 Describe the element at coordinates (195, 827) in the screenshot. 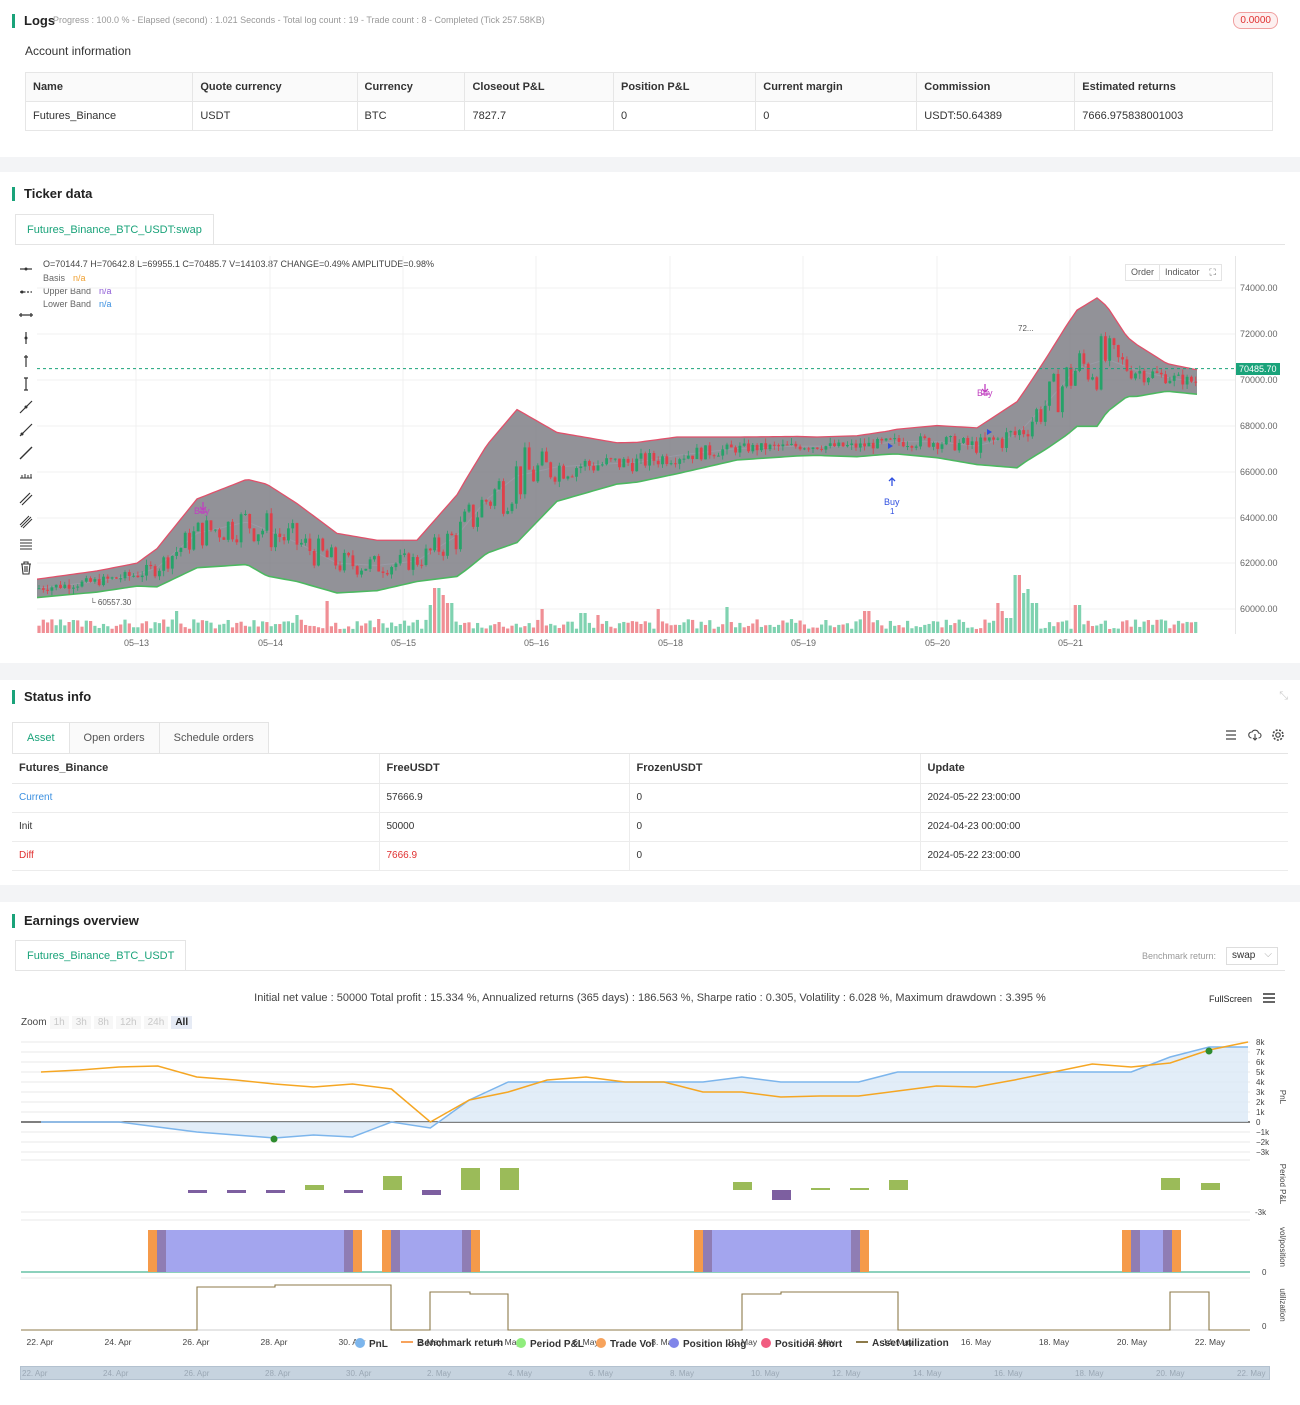

I see `table-cell: Init` at that location.